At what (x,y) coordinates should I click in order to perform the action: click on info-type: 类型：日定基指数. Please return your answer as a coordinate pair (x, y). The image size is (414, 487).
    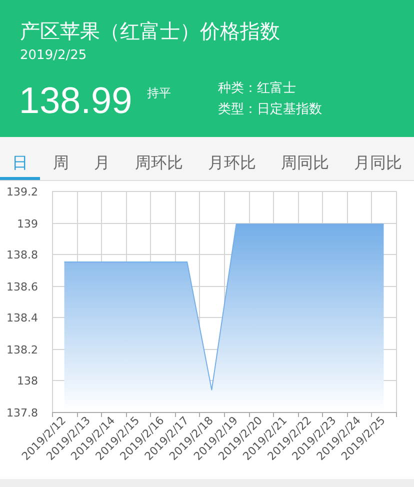
    Looking at the image, I should click on (270, 109).